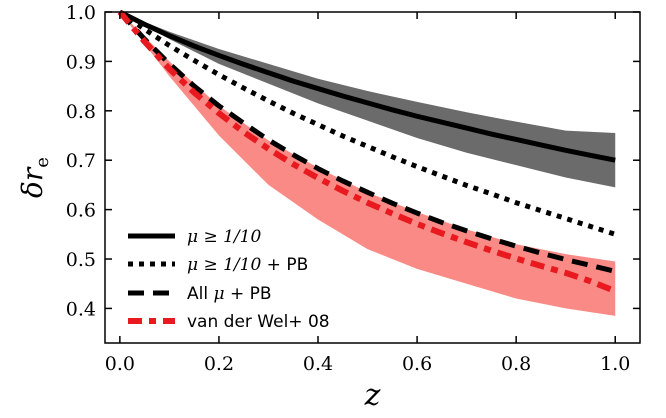 The width and height of the screenshot is (666, 418). What do you see at coordinates (32, 182) in the screenshot?
I see `y-axis-label-main: δr` at bounding box center [32, 182].